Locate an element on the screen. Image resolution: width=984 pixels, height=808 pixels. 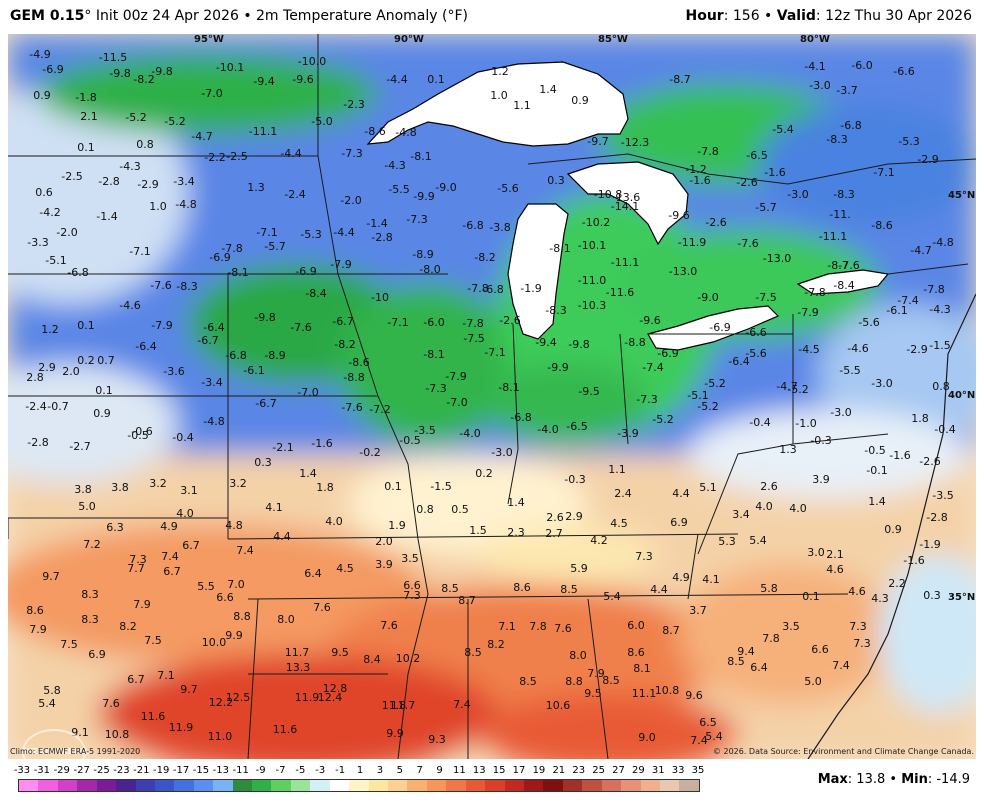
anomaly-value: 0.9 is located at coordinates (102, 413).